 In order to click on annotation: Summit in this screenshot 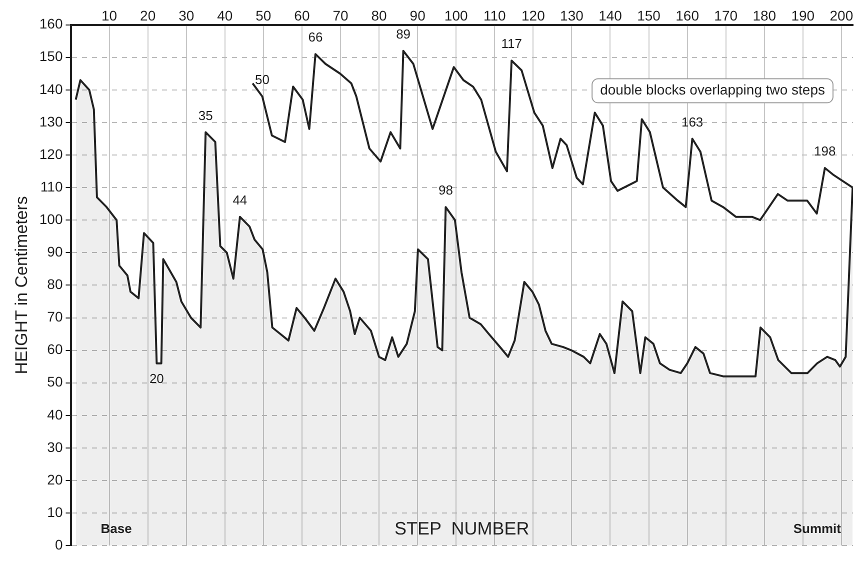, I will do `click(817, 528)`.